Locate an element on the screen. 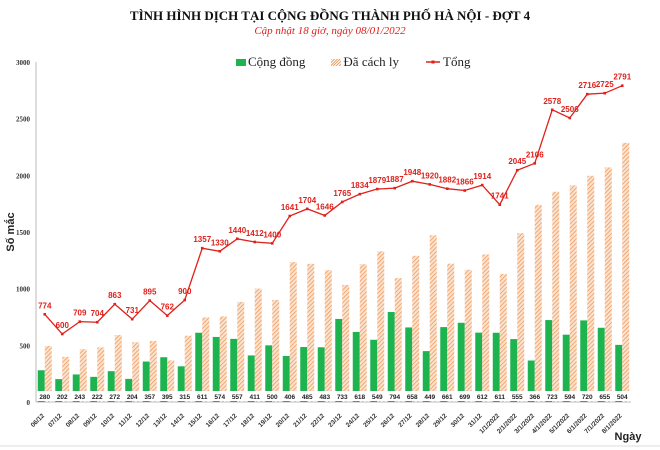 The image size is (660, 450). community-value-label: 594 is located at coordinates (569, 397).